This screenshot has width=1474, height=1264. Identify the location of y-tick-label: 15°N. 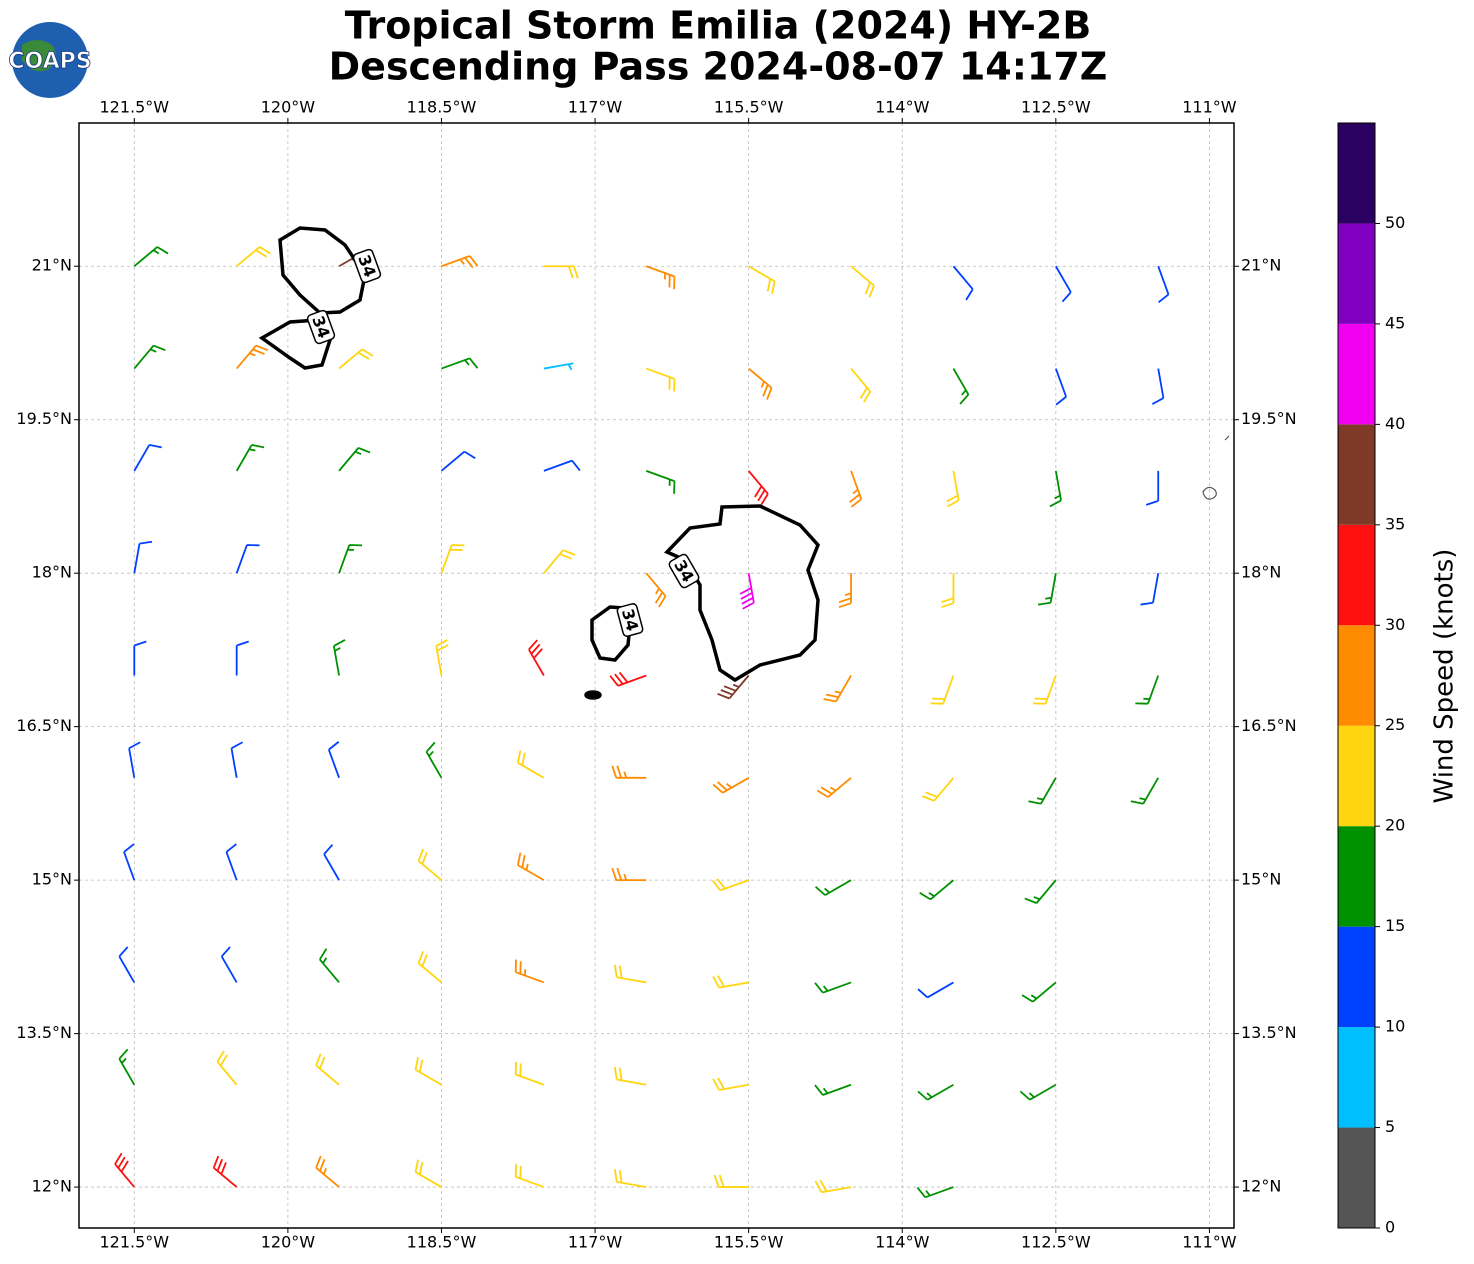
(1261, 879).